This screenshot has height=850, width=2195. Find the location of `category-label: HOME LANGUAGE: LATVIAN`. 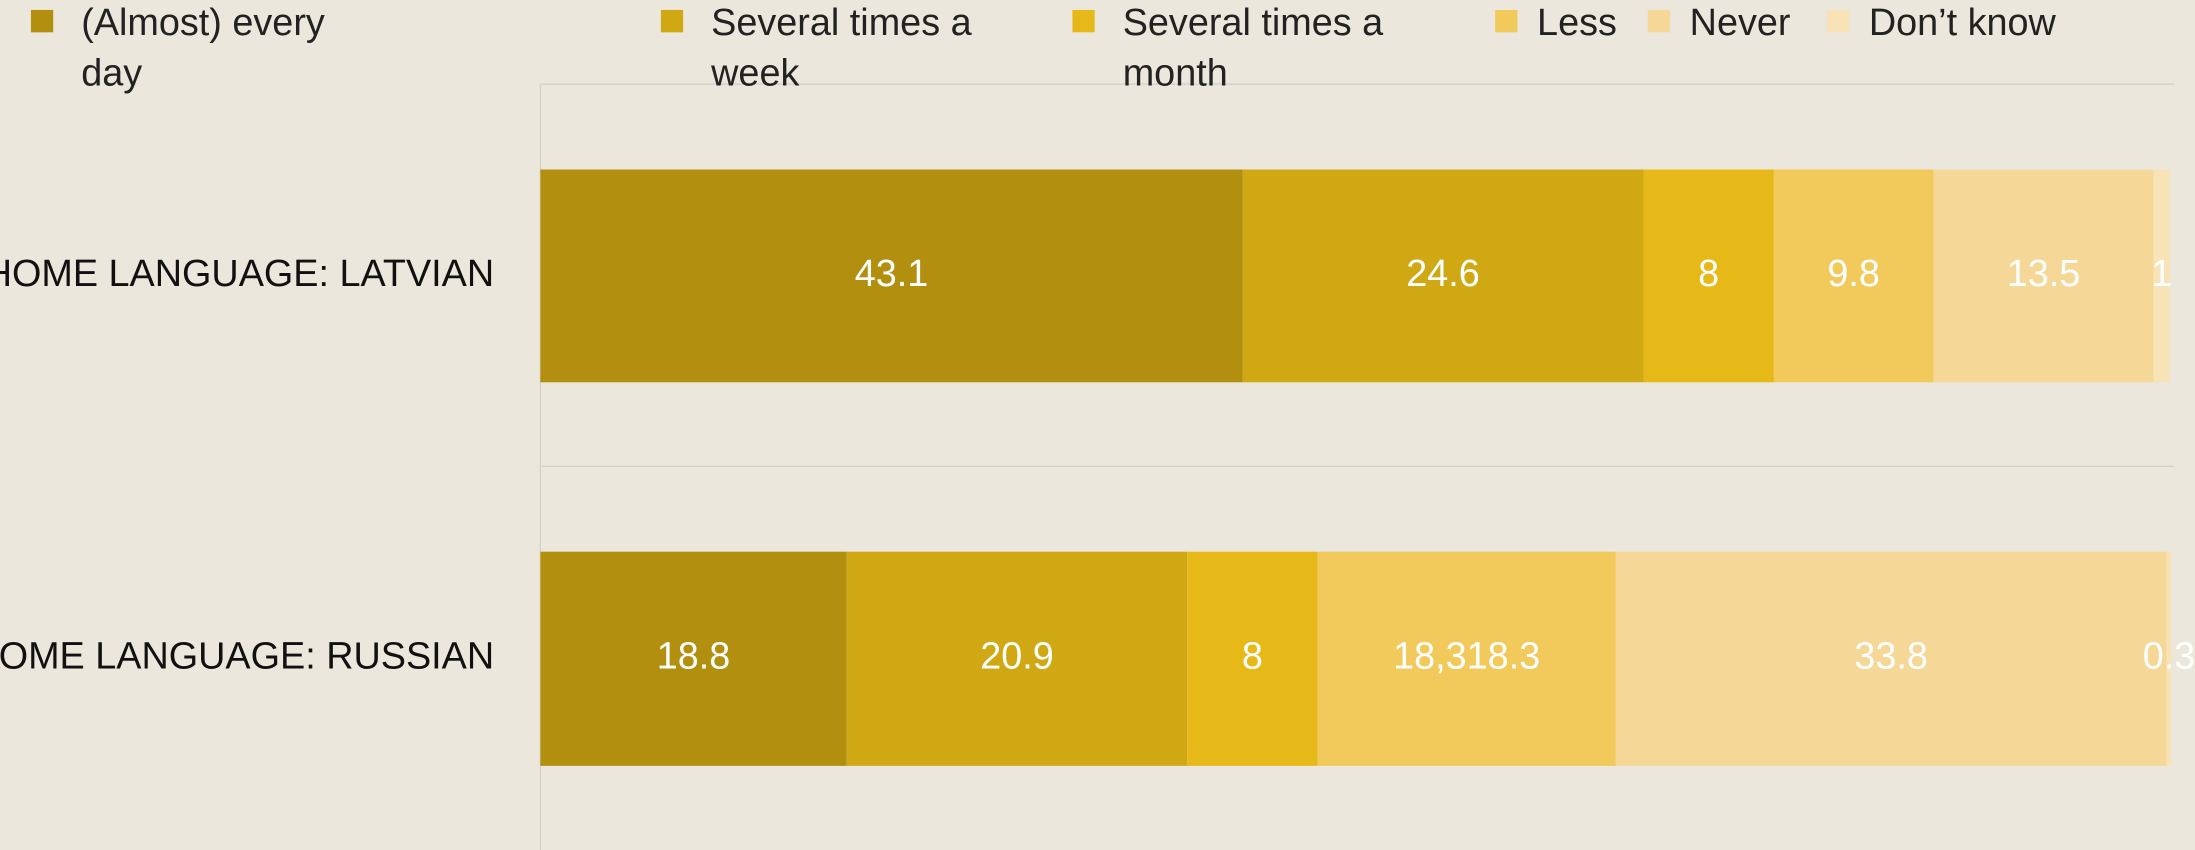

category-label: HOME LANGUAGE: LATVIAN is located at coordinates (247, 274).